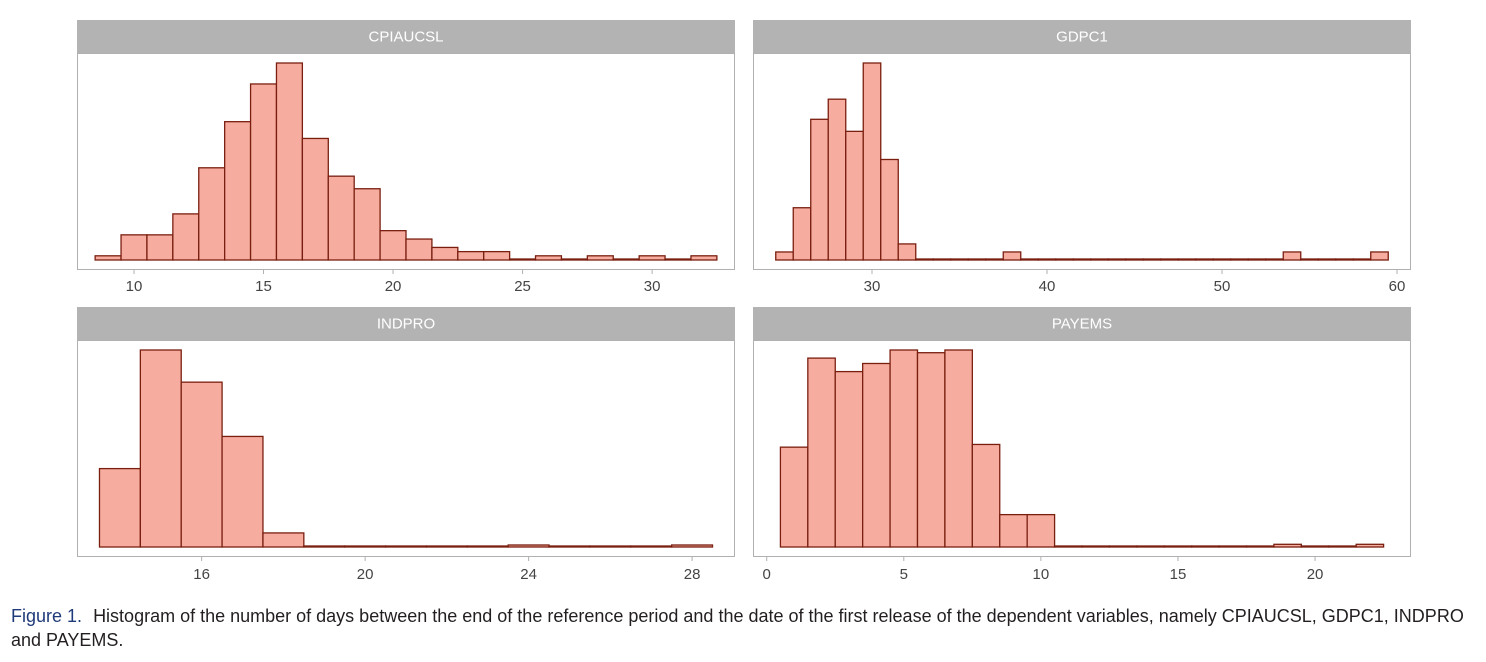  Describe the element at coordinates (1041, 574) in the screenshot. I see `payems-tick-label: 10` at that location.